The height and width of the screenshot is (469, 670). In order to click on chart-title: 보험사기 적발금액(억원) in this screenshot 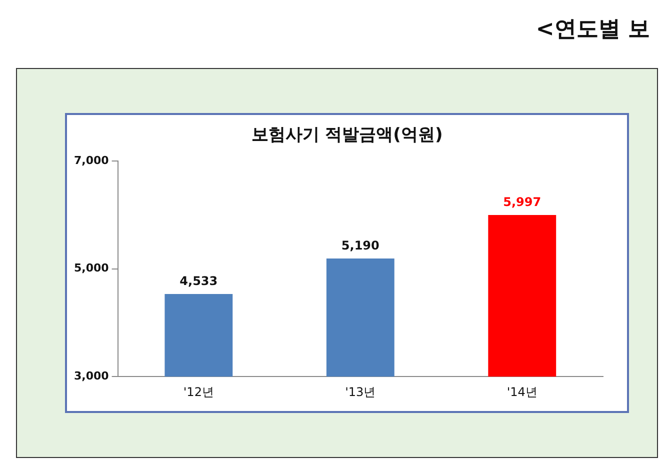, I will do `click(347, 135)`.